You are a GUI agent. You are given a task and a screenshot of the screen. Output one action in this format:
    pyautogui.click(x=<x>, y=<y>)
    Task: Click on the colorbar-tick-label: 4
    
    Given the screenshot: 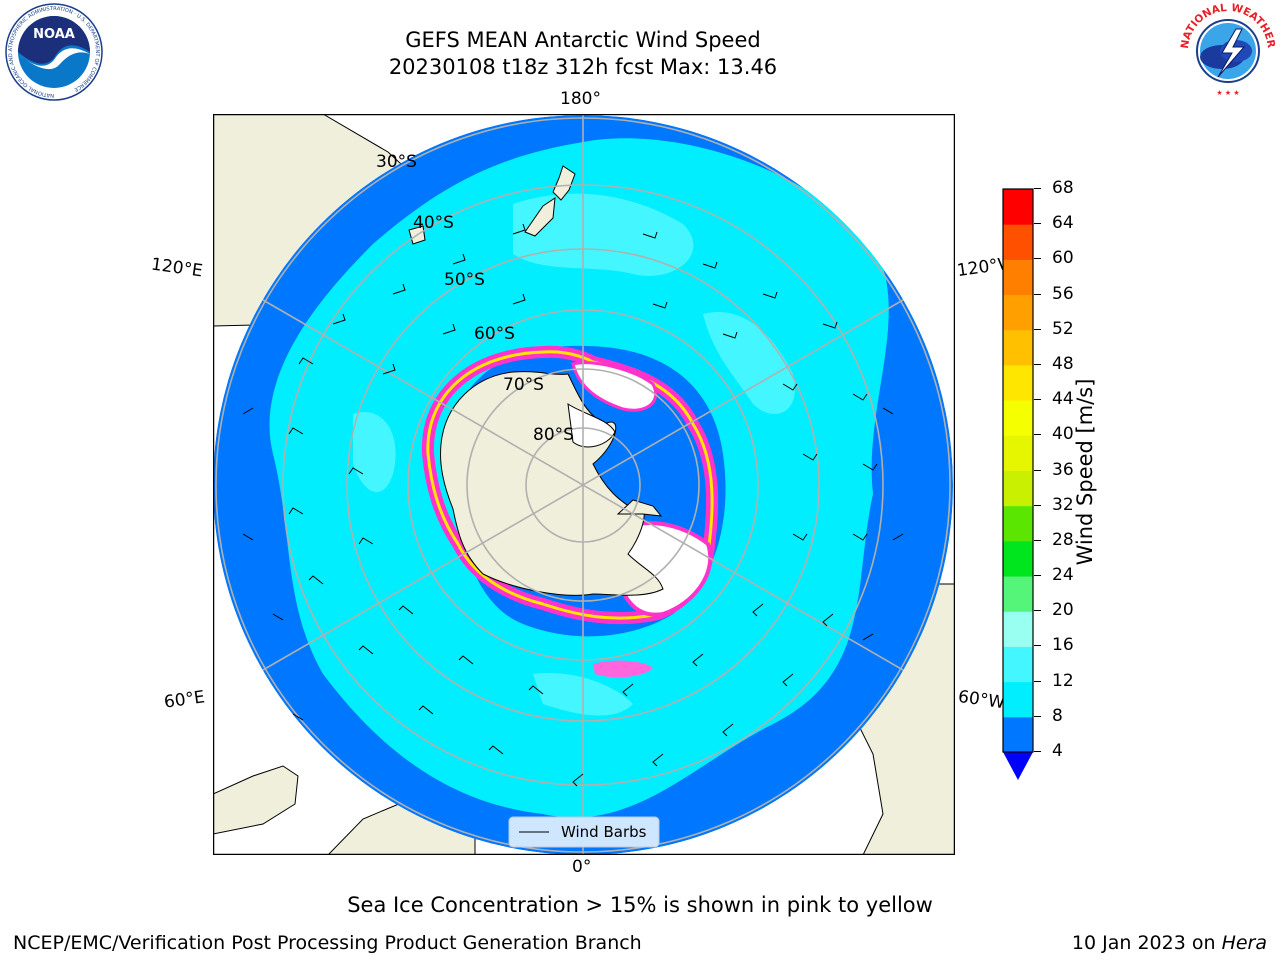 What is the action you would take?
    pyautogui.click(x=1057, y=751)
    